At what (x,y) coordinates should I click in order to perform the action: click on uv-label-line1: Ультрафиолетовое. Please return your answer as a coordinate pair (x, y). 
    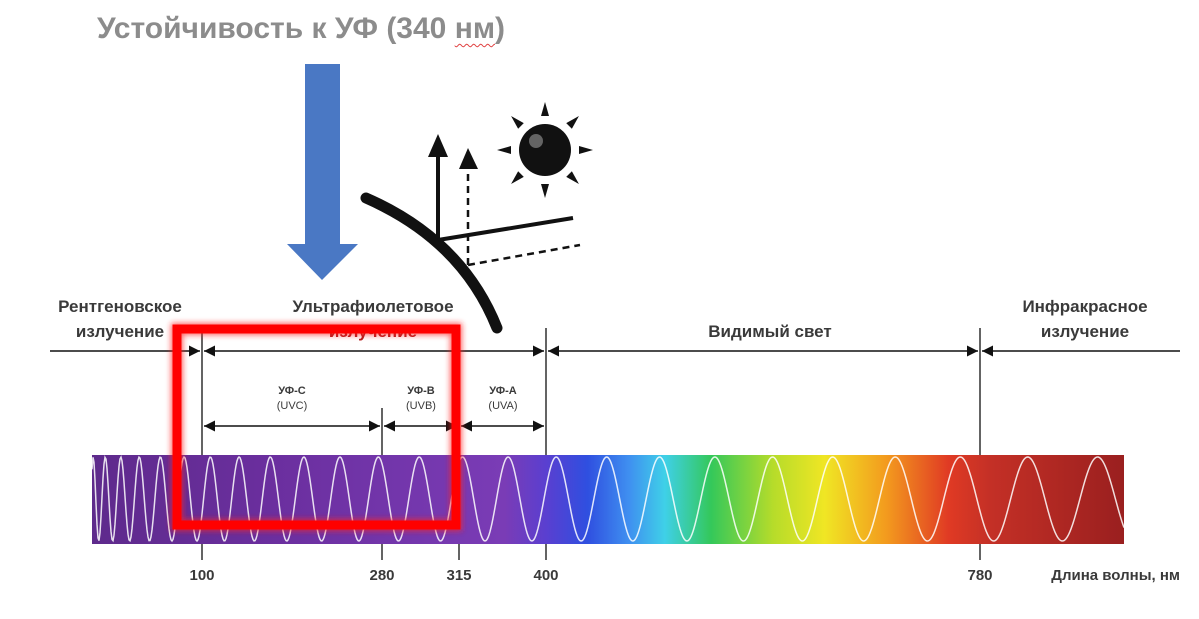
    Looking at the image, I should click on (372, 306).